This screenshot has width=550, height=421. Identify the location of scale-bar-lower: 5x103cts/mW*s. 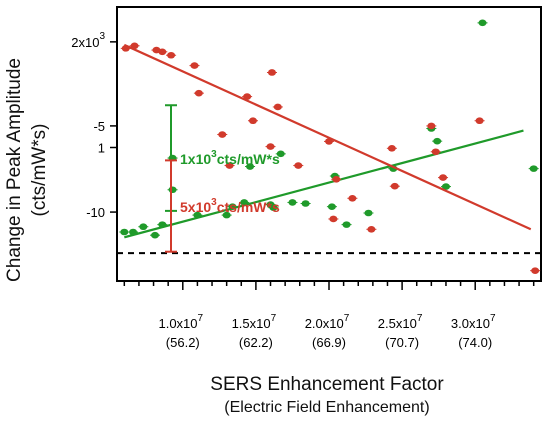
(222, 206).